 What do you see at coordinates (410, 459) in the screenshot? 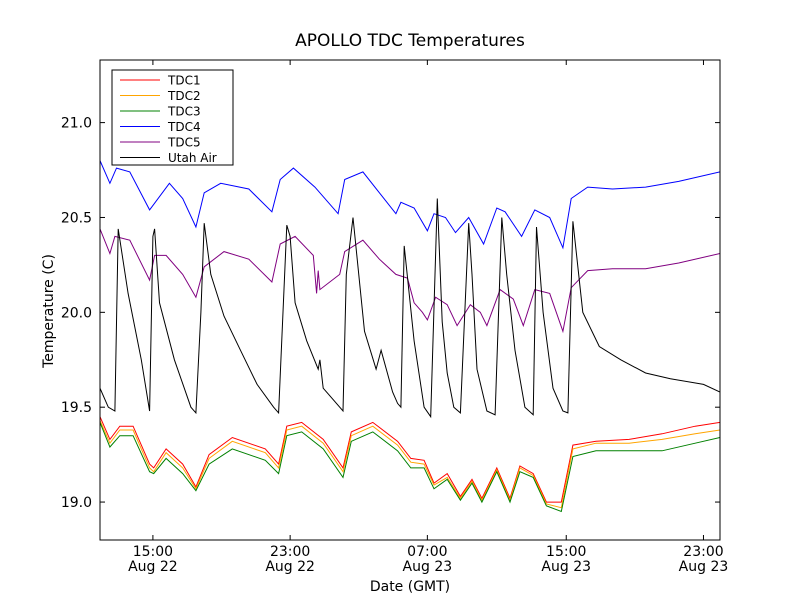
I see `series-line-tdc1` at bounding box center [410, 459].